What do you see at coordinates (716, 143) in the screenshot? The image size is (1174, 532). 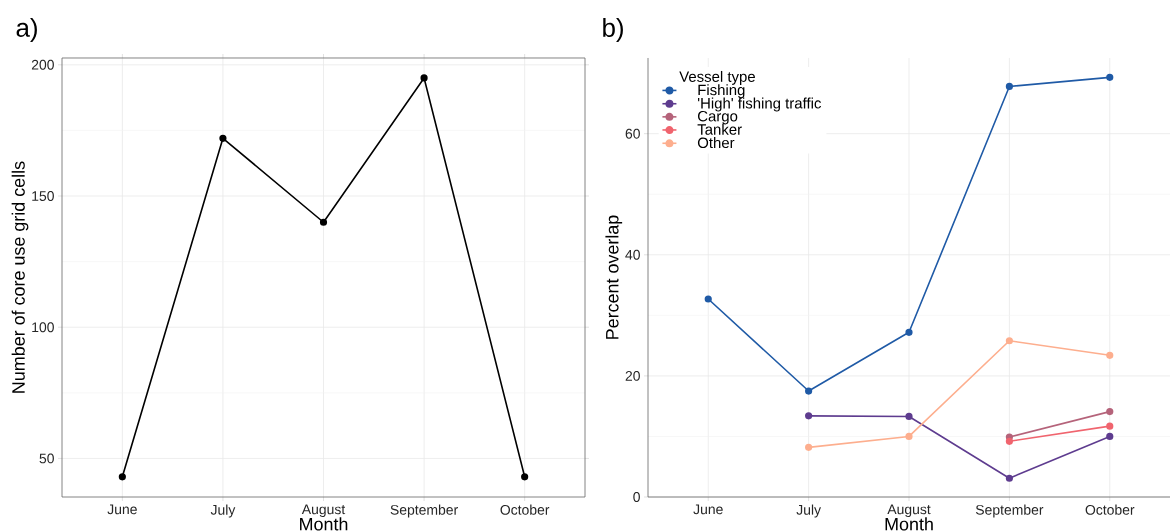 I see `legend-label: Other` at bounding box center [716, 143].